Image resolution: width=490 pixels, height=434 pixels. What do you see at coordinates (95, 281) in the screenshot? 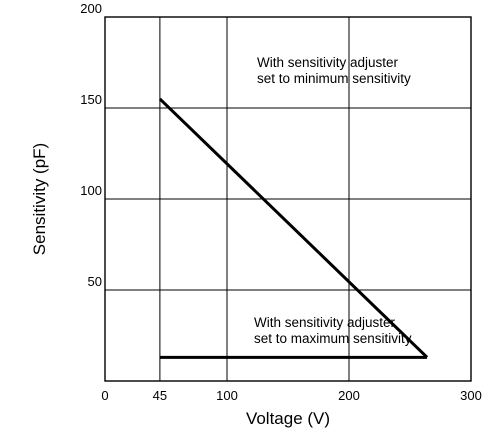
I see `y-tick-label: 50` at bounding box center [95, 281].